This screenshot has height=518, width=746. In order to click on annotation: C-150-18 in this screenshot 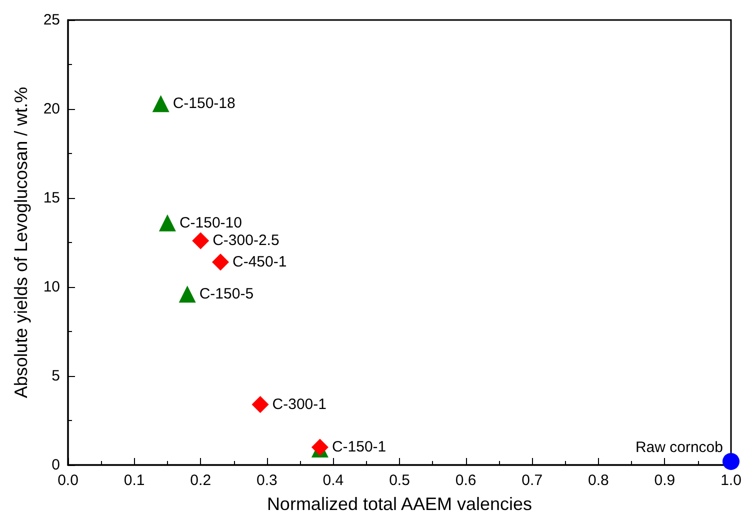, I will do `click(204, 103)`.